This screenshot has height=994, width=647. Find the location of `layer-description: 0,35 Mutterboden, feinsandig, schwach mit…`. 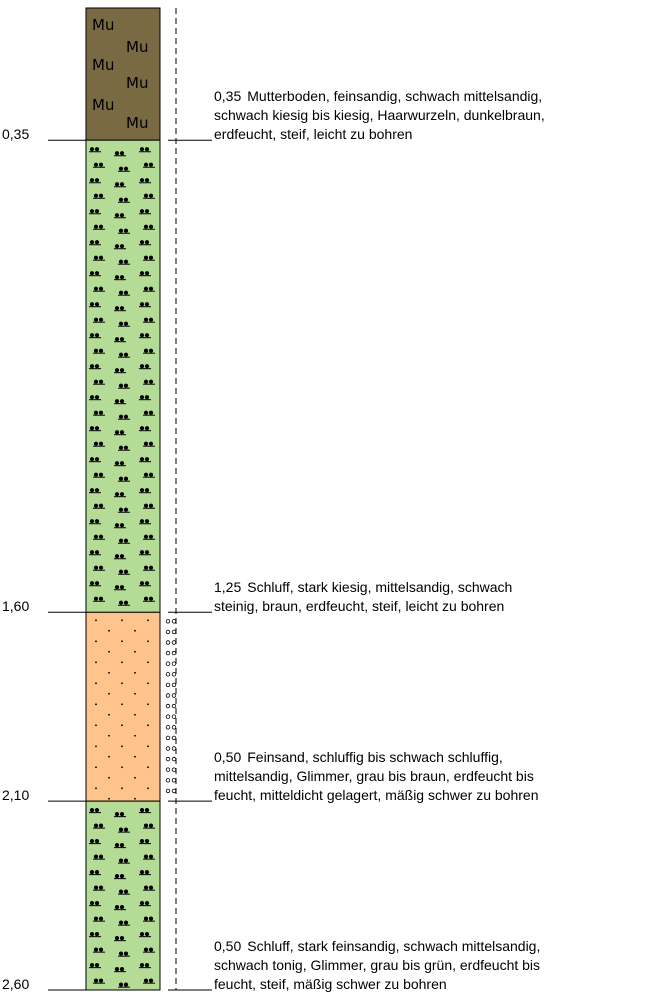

layer-description: 0,35 Mutterboden, feinsandig, schwach mit… is located at coordinates (429, 115).